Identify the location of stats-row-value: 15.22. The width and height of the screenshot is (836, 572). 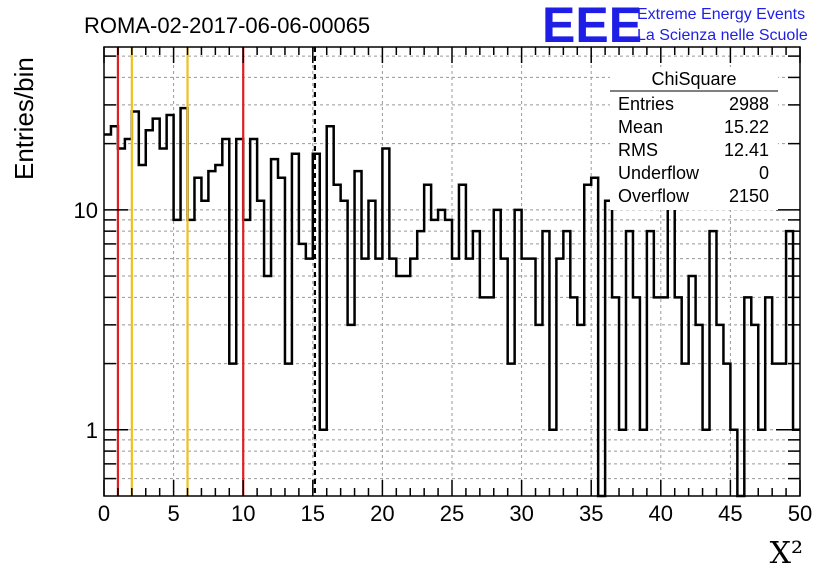
(746, 127).